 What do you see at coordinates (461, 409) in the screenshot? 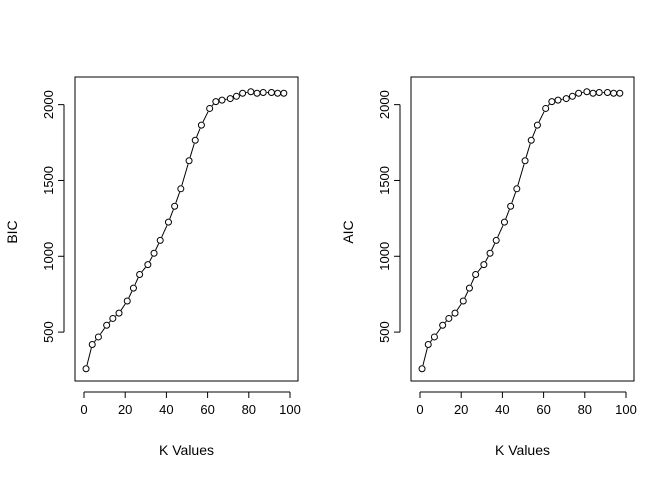
I see `aic-x-tick-label: 20` at bounding box center [461, 409].